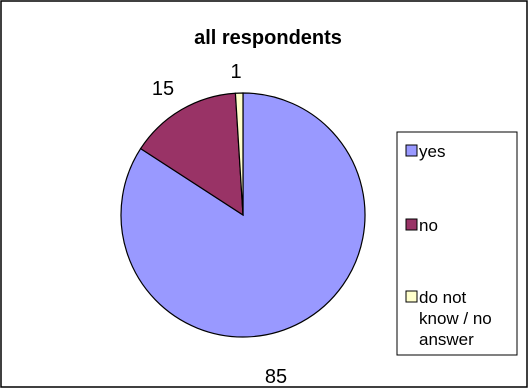 This screenshot has height=390, width=529. What do you see at coordinates (411, 150) in the screenshot?
I see `legend-swatch-yes` at bounding box center [411, 150].